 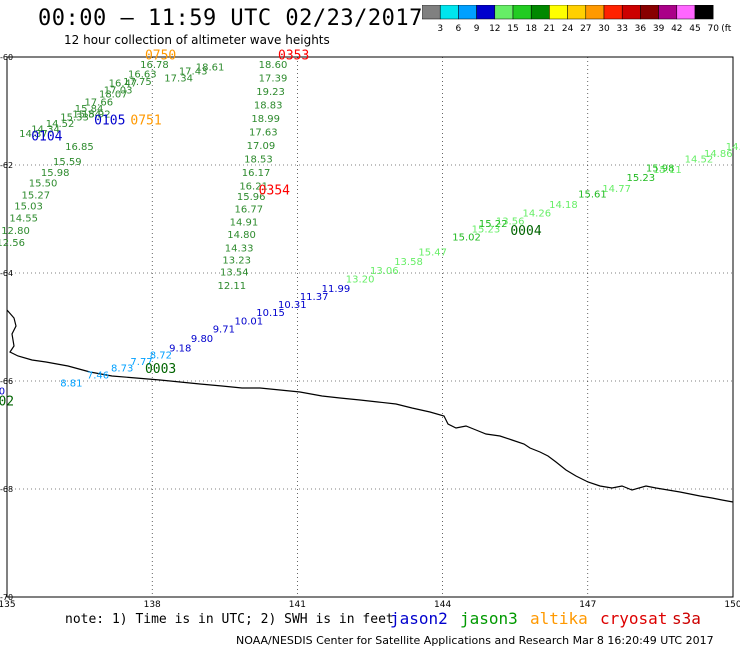 I want to click on swh-value-label: 18.60, so click(x=273, y=65).